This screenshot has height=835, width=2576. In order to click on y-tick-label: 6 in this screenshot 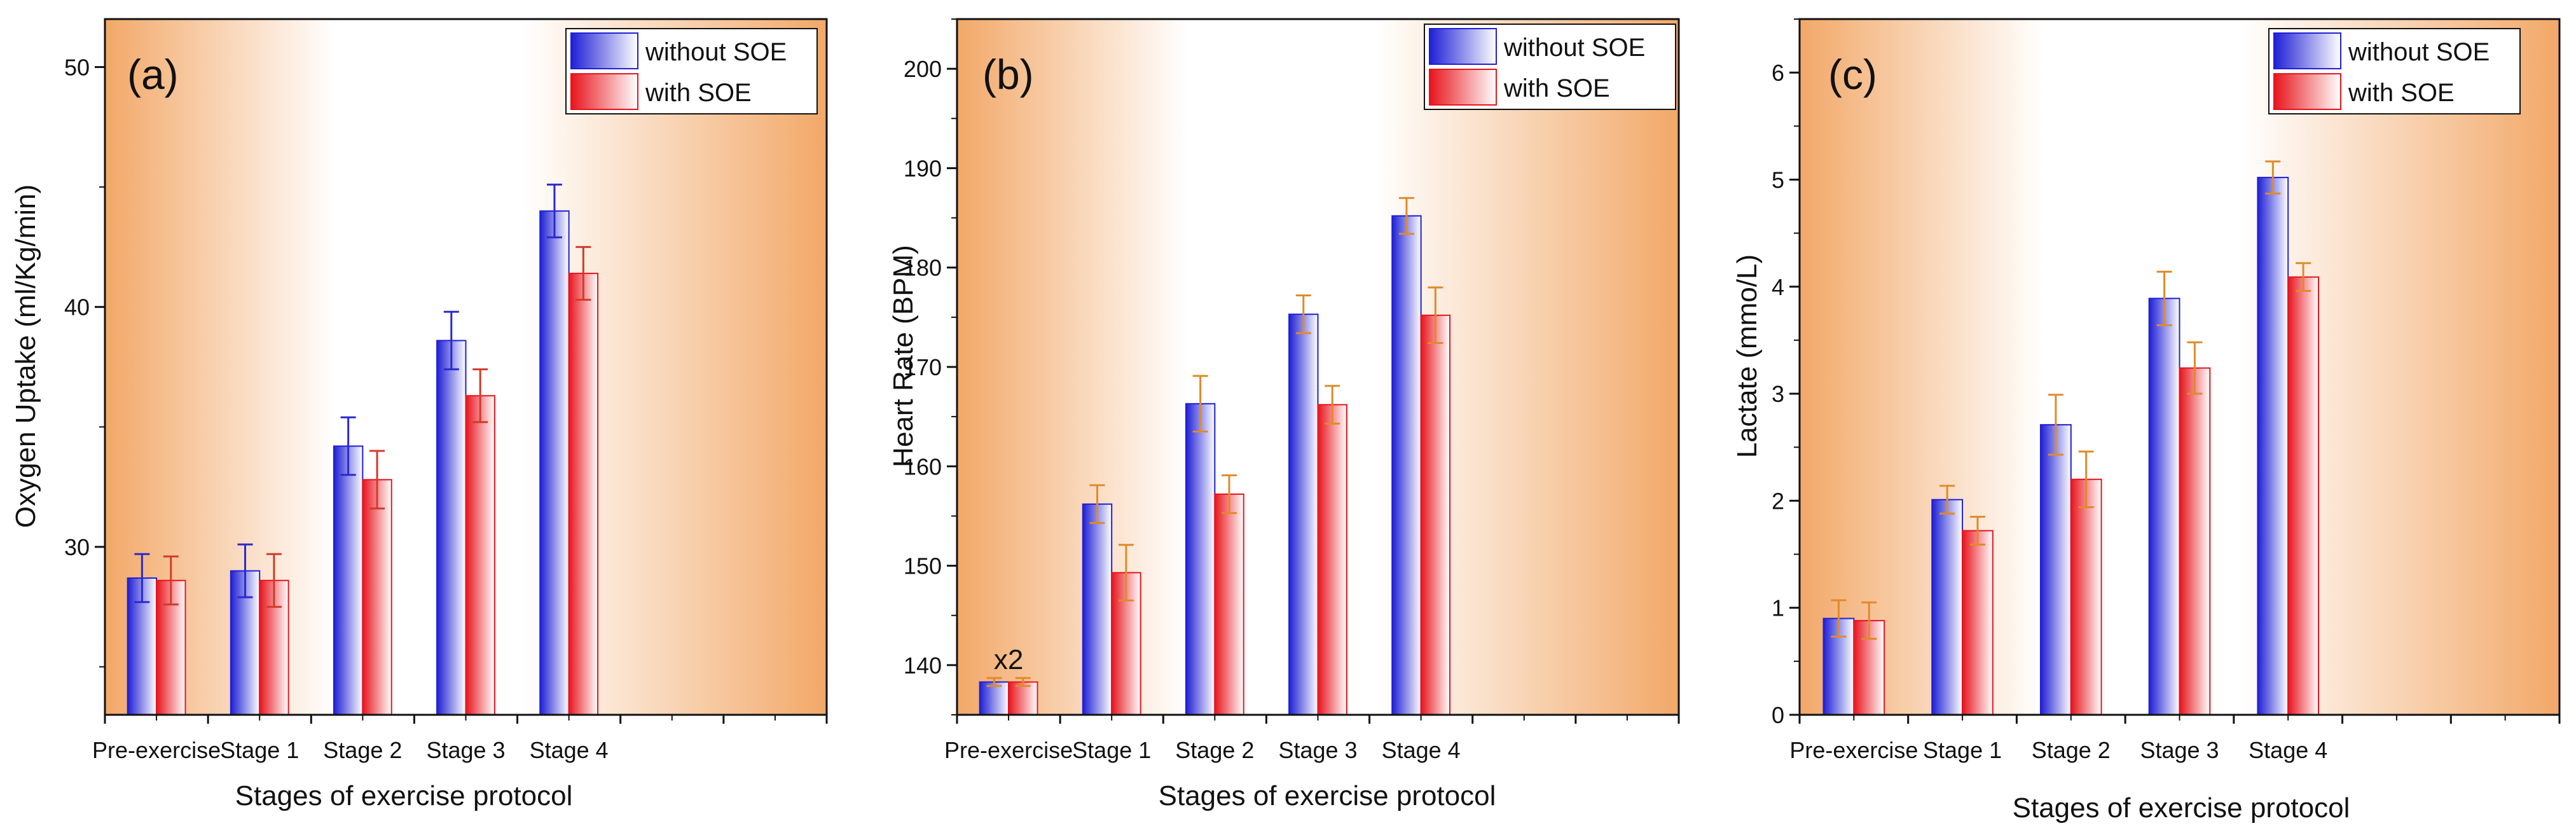, I will do `click(1778, 73)`.